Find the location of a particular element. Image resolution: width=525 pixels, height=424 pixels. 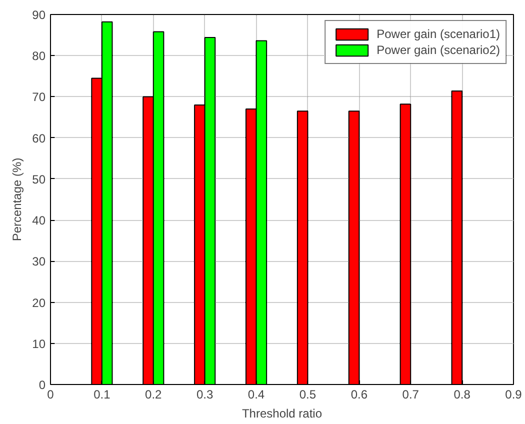

y-tick-label: 10 is located at coordinates (39, 343).